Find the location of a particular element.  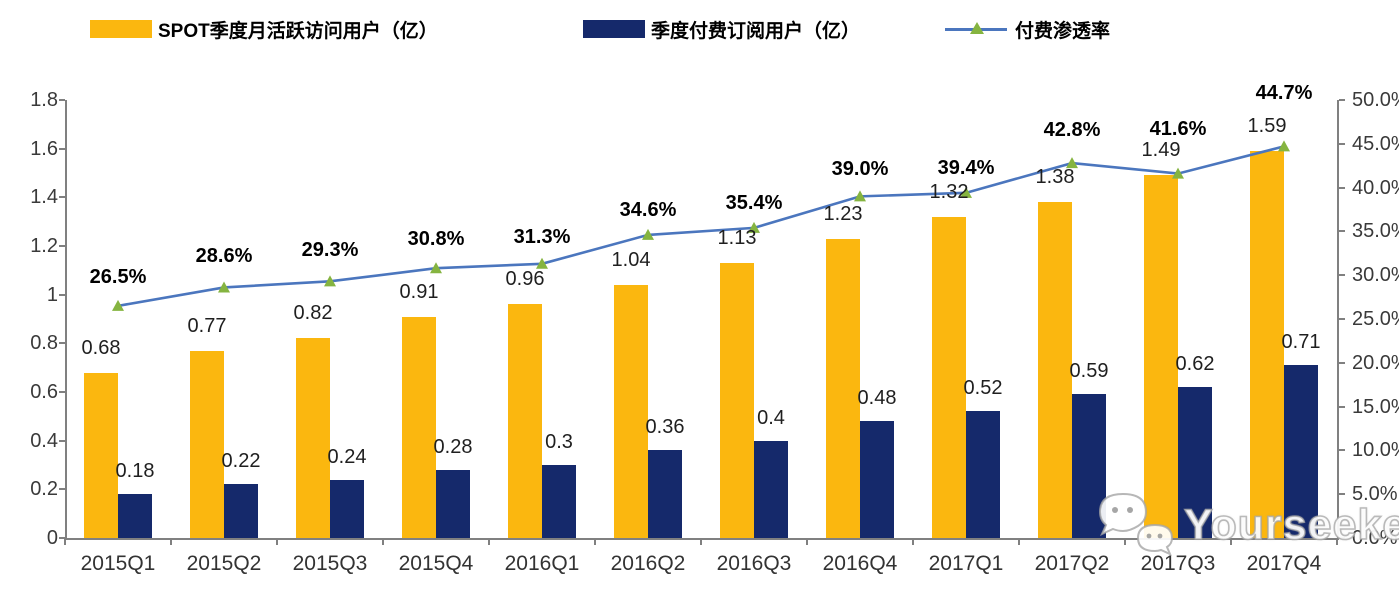

x-axis-category-label: 2017Q3 is located at coordinates (1178, 563).